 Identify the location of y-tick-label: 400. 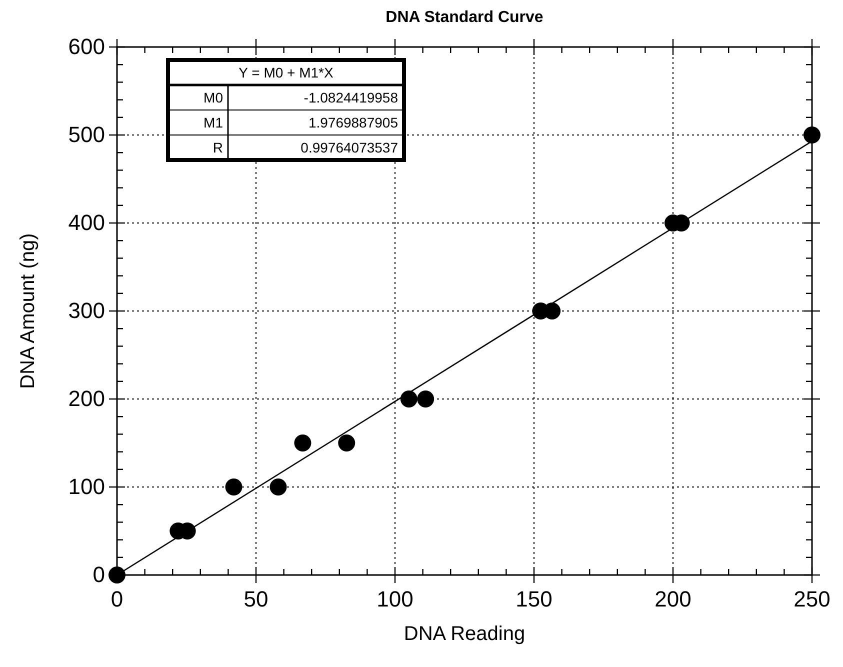
(86, 223).